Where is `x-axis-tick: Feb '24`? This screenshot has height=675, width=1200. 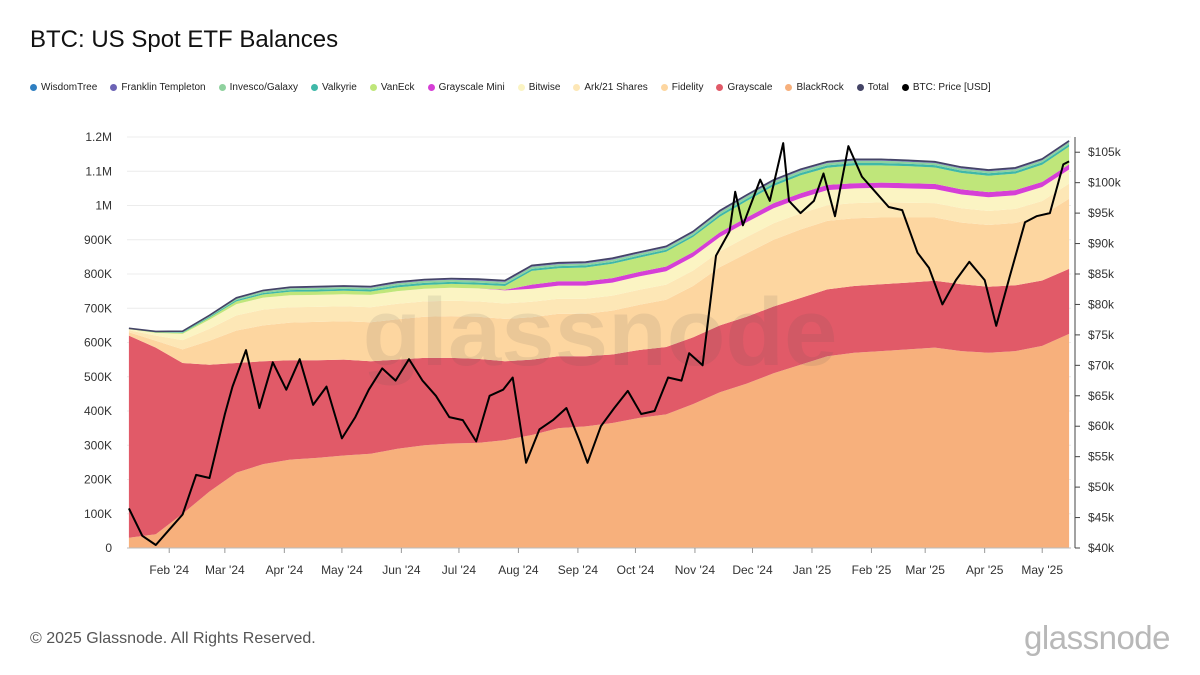 x-axis-tick: Feb '24 is located at coordinates (169, 570).